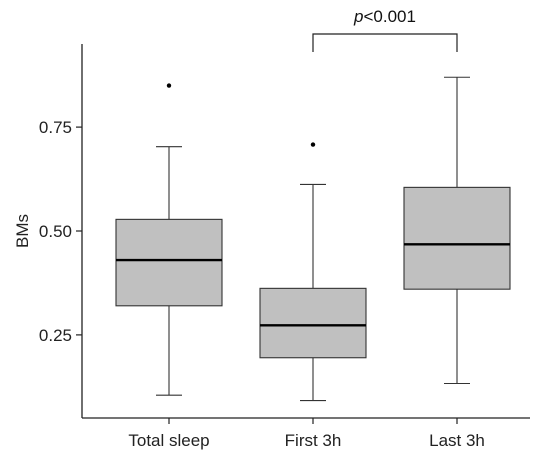 Image resolution: width=550 pixels, height=464 pixels. I want to click on x-tick-label: Total sleep, so click(168, 440).